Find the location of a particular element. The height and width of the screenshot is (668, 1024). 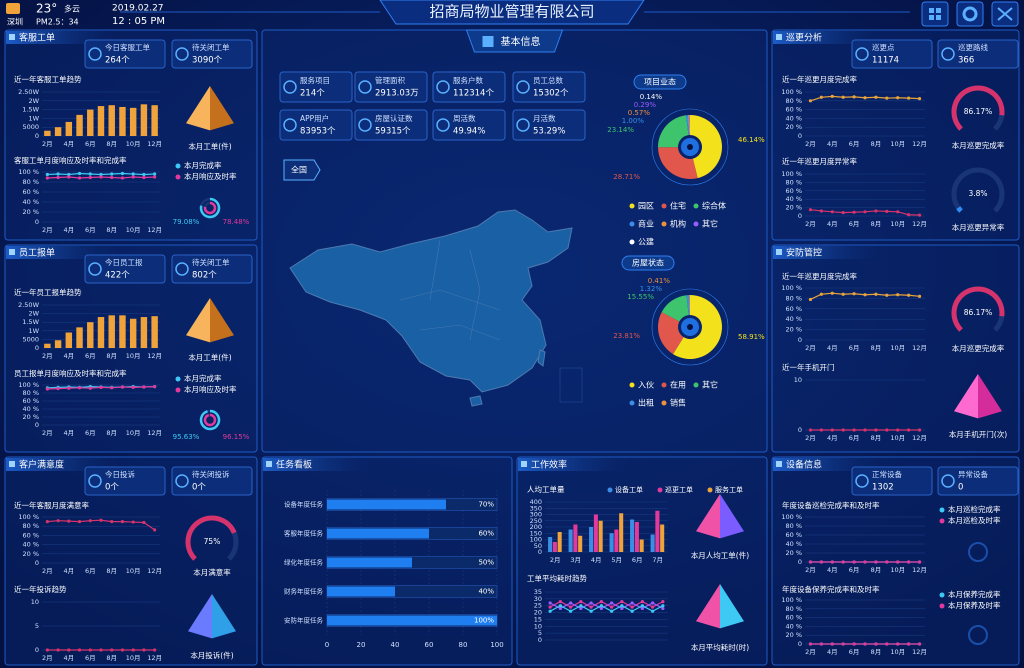

y-tick-label: 1W is located at coordinates (33, 118).